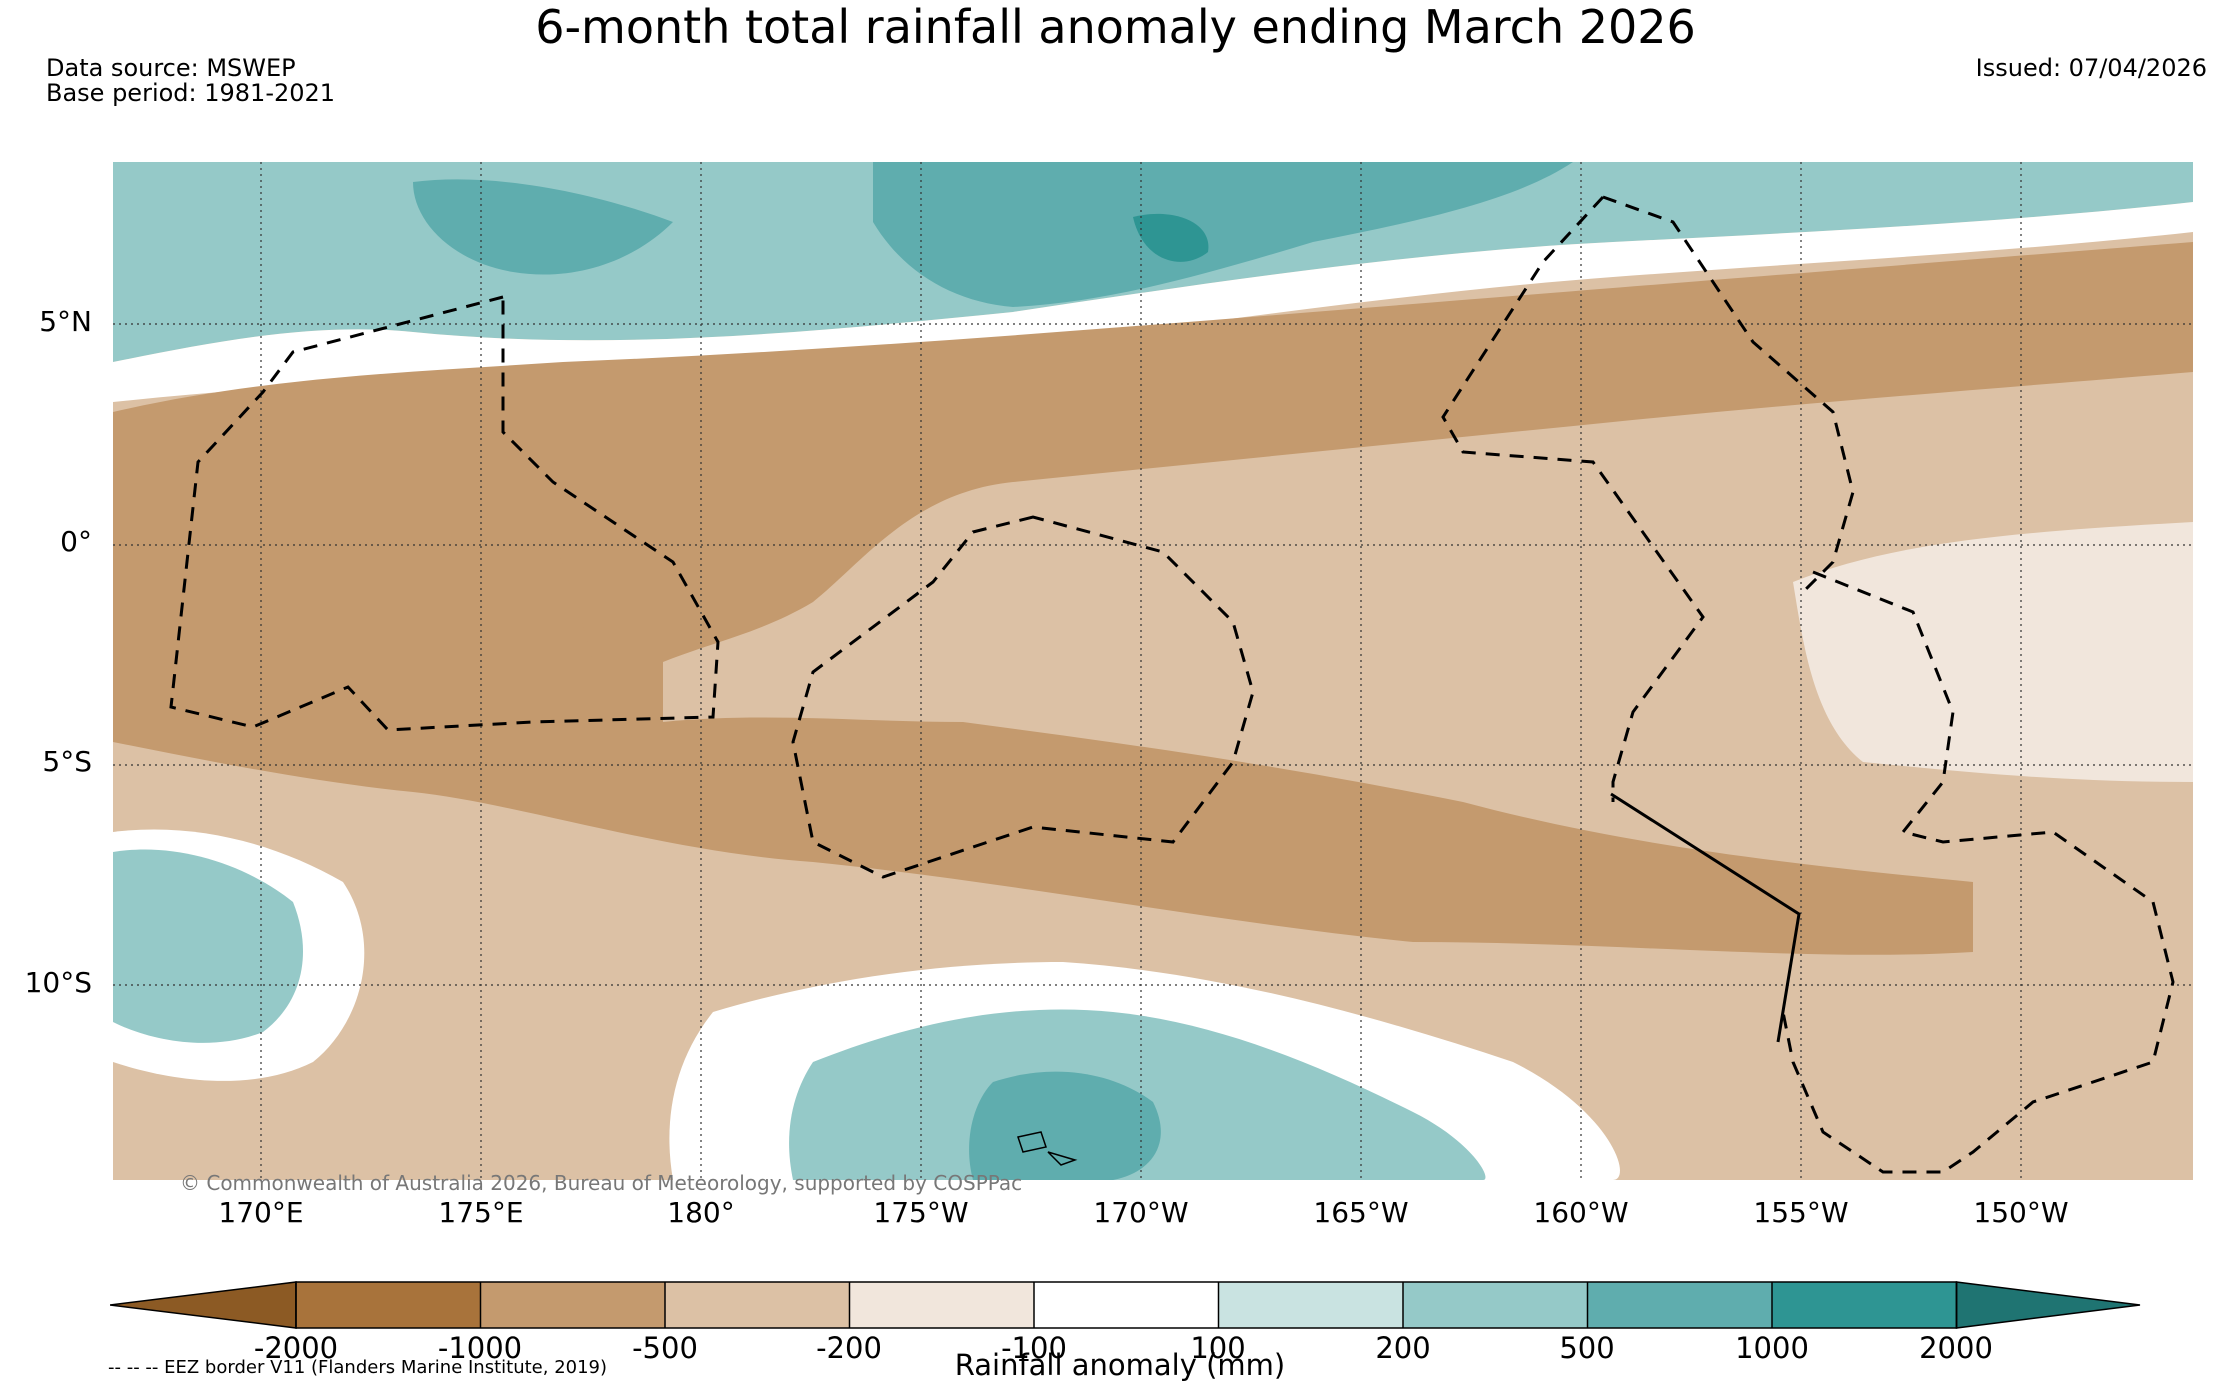  What do you see at coordinates (191, 93) in the screenshot?
I see `base-period: Base period: 1981-2021` at bounding box center [191, 93].